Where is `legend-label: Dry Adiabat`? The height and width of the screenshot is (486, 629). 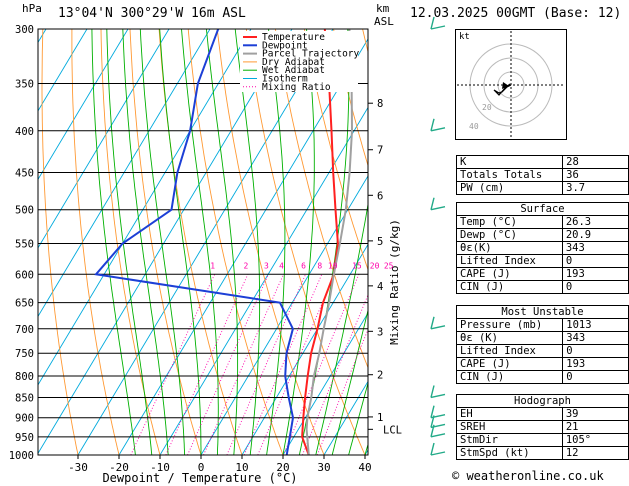
legend-label: Dry Adiabat is located at coordinates (293, 62).